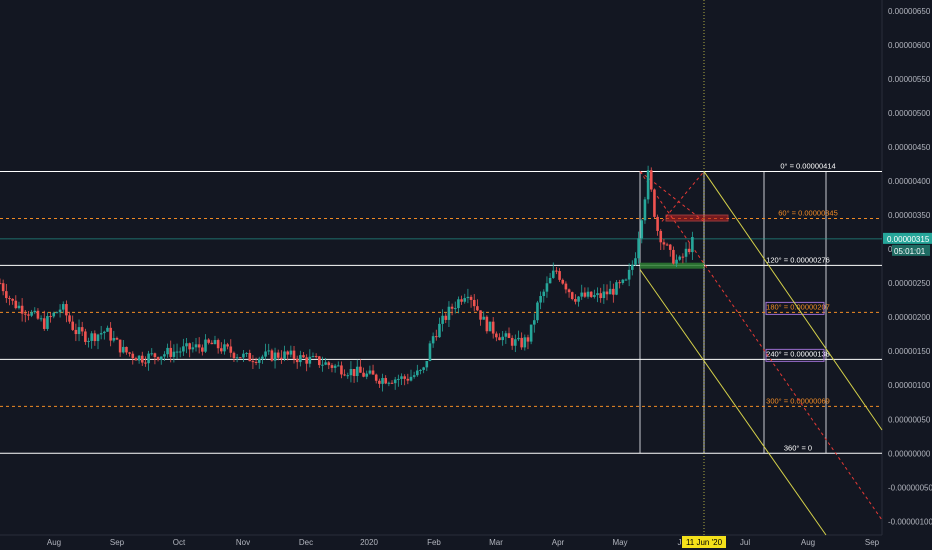 This screenshot has width=932, height=550. I want to click on price-axis-panel, so click(907, 275).